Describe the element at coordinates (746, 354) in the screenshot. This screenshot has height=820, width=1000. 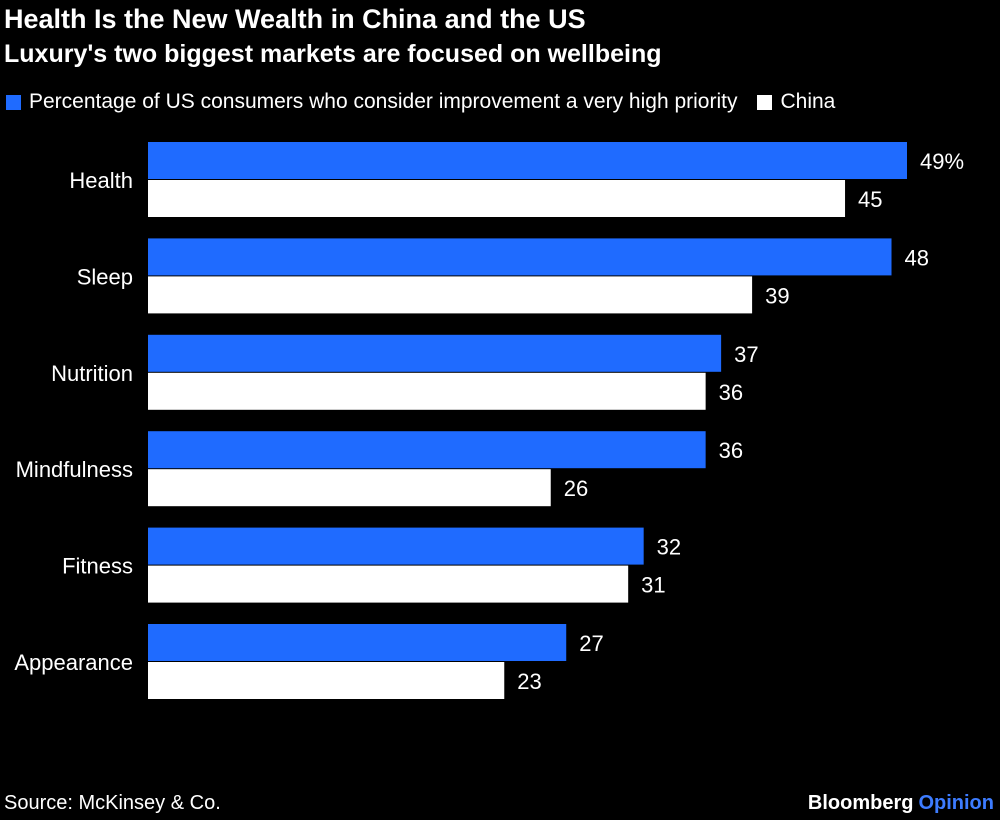
I see `value-label-us: 37` at that location.